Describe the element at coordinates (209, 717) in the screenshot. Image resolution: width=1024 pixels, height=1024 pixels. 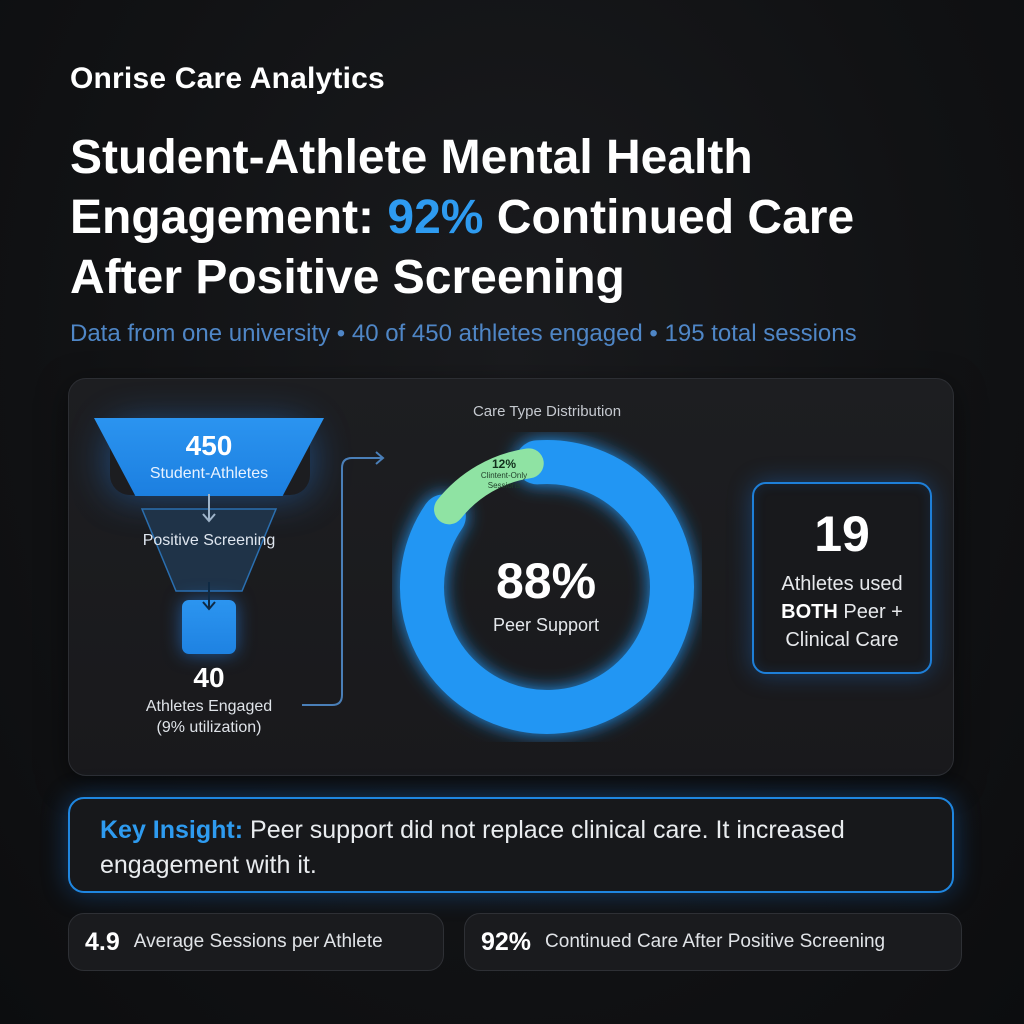
I see `funnel-bottom-label: Athletes Engaged (9% utilization)` at that location.